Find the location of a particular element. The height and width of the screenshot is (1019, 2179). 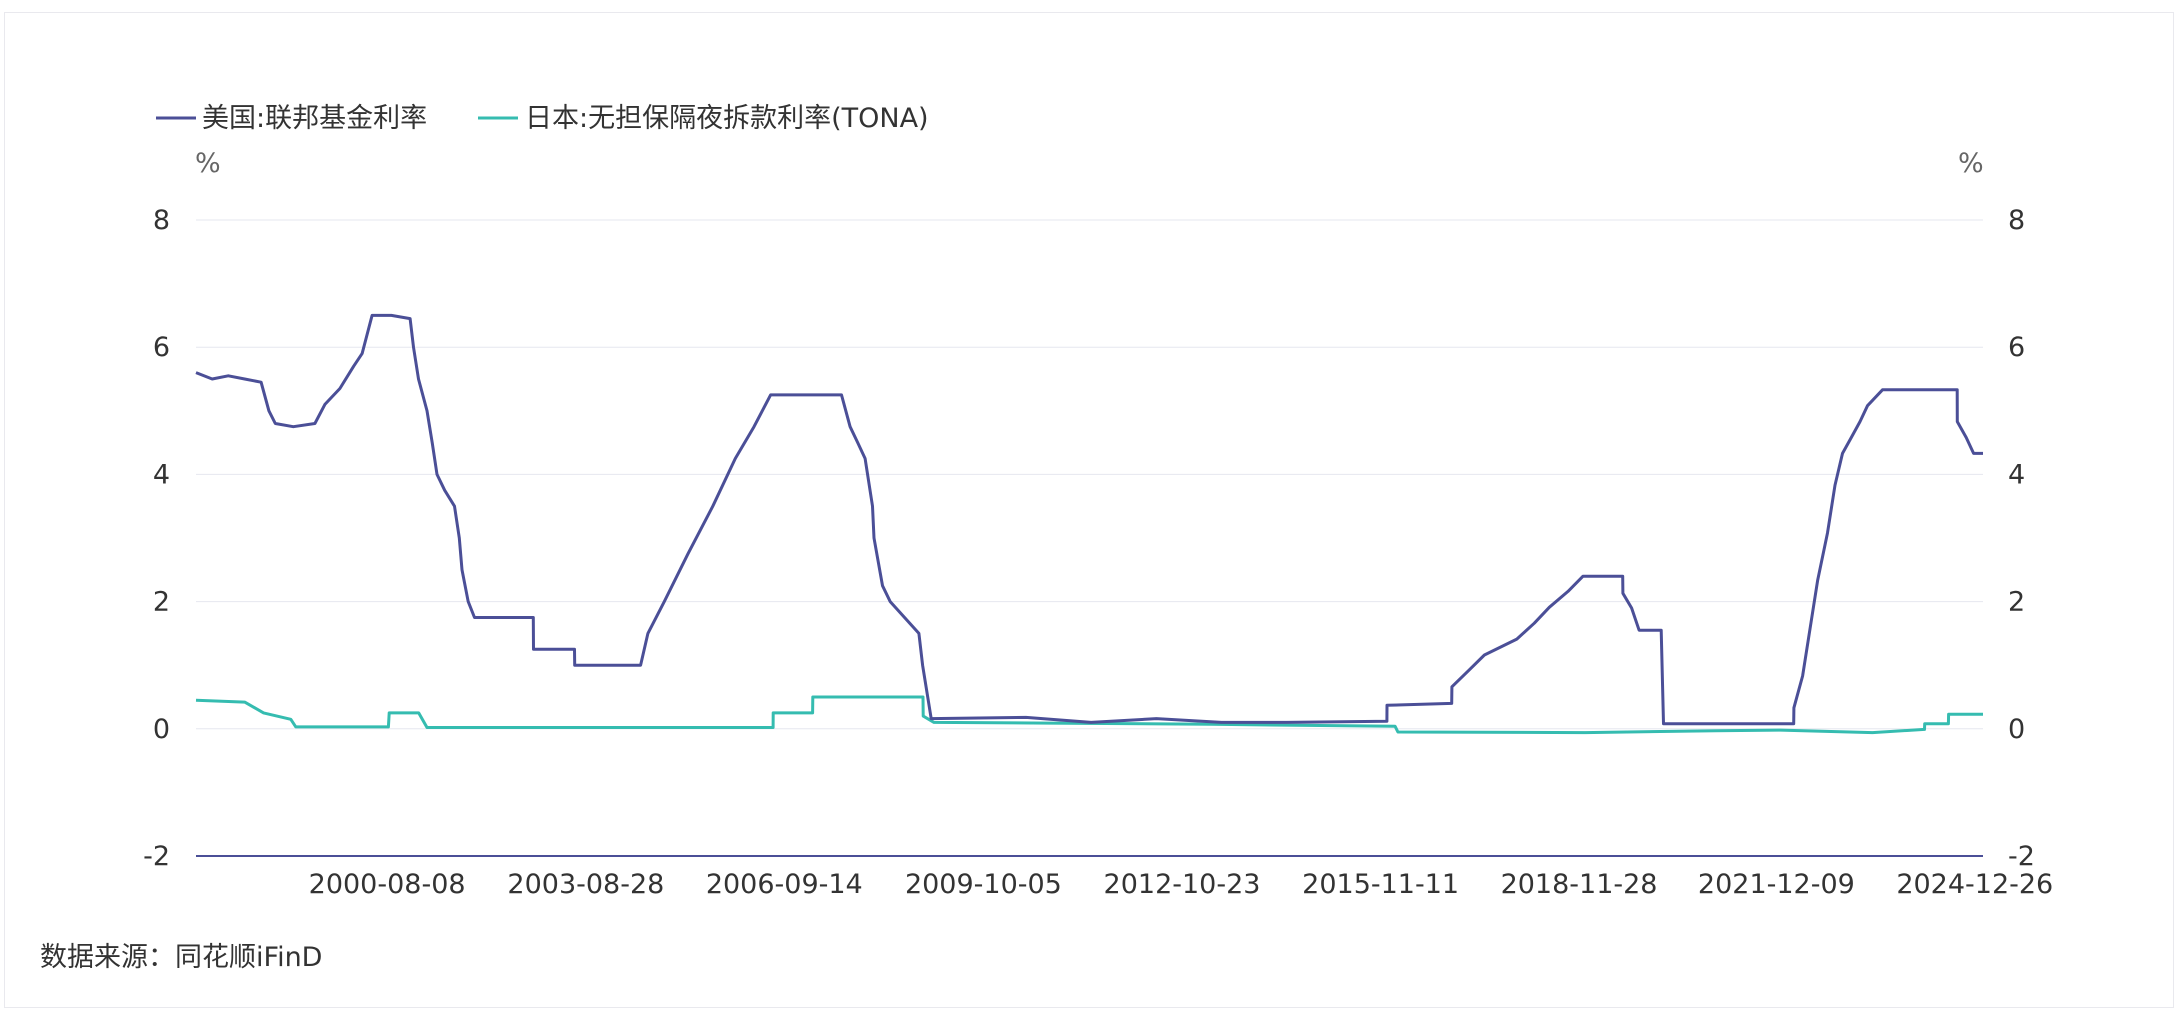

left-axis-ticks: 8 6 4 2 0 -2 is located at coordinates (156, 538).